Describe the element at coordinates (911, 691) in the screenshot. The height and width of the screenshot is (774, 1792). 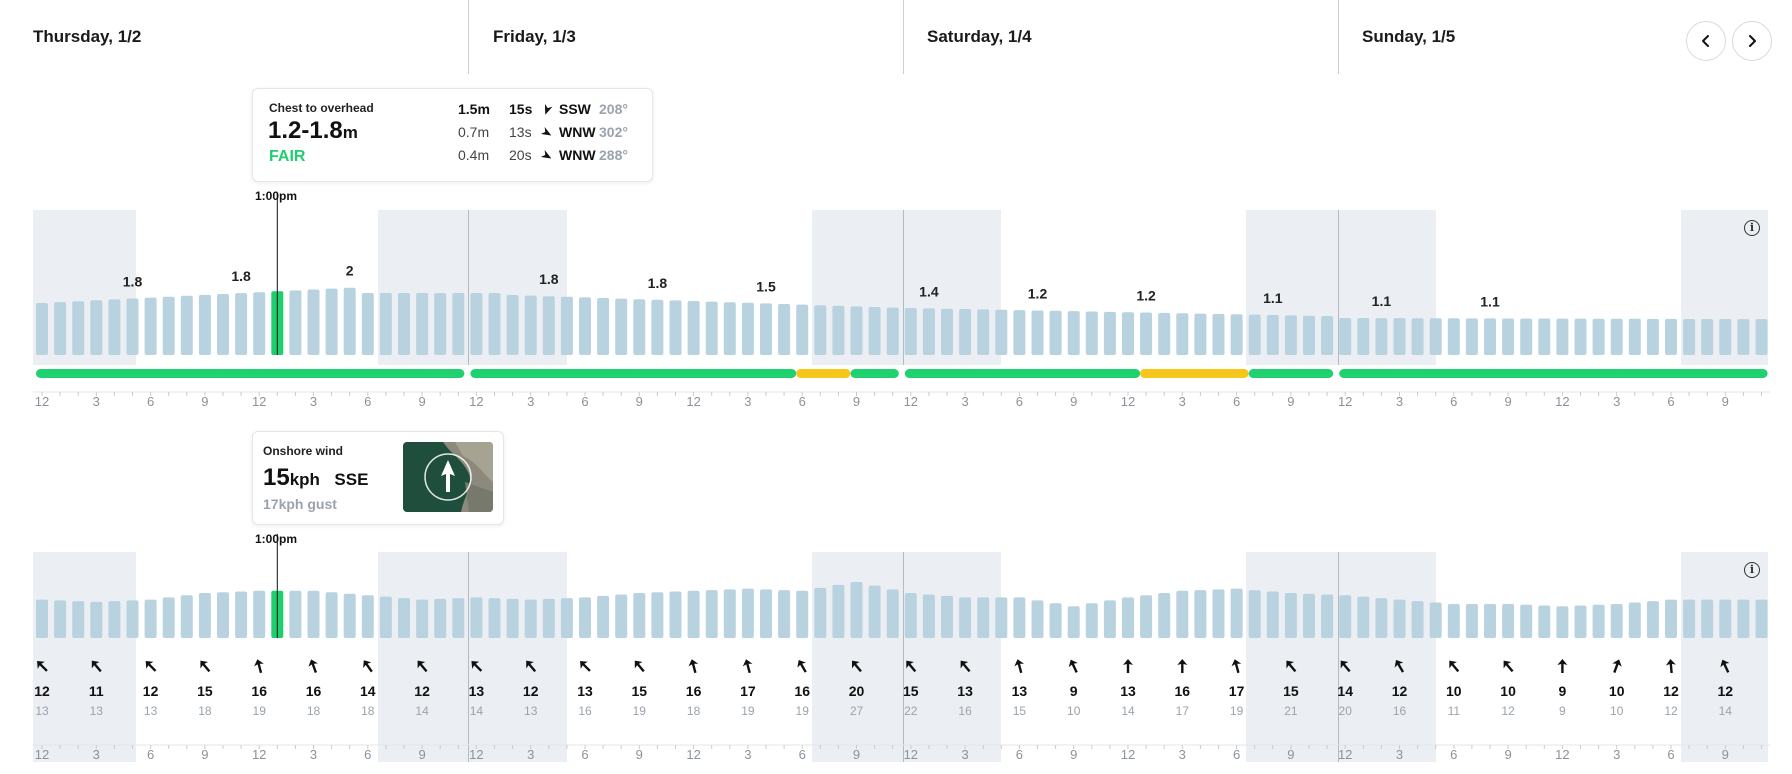
I see `wind-speed-value: 15` at that location.